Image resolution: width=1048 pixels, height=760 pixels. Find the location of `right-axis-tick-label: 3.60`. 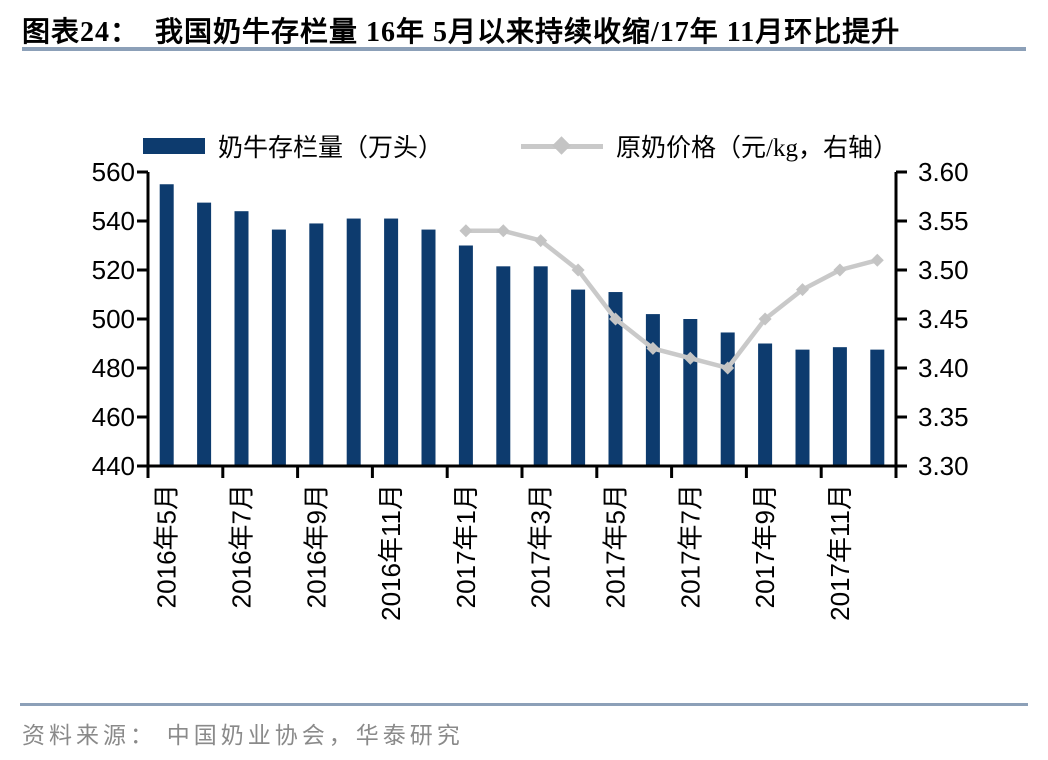

right-axis-tick-label: 3.60 is located at coordinates (943, 172).